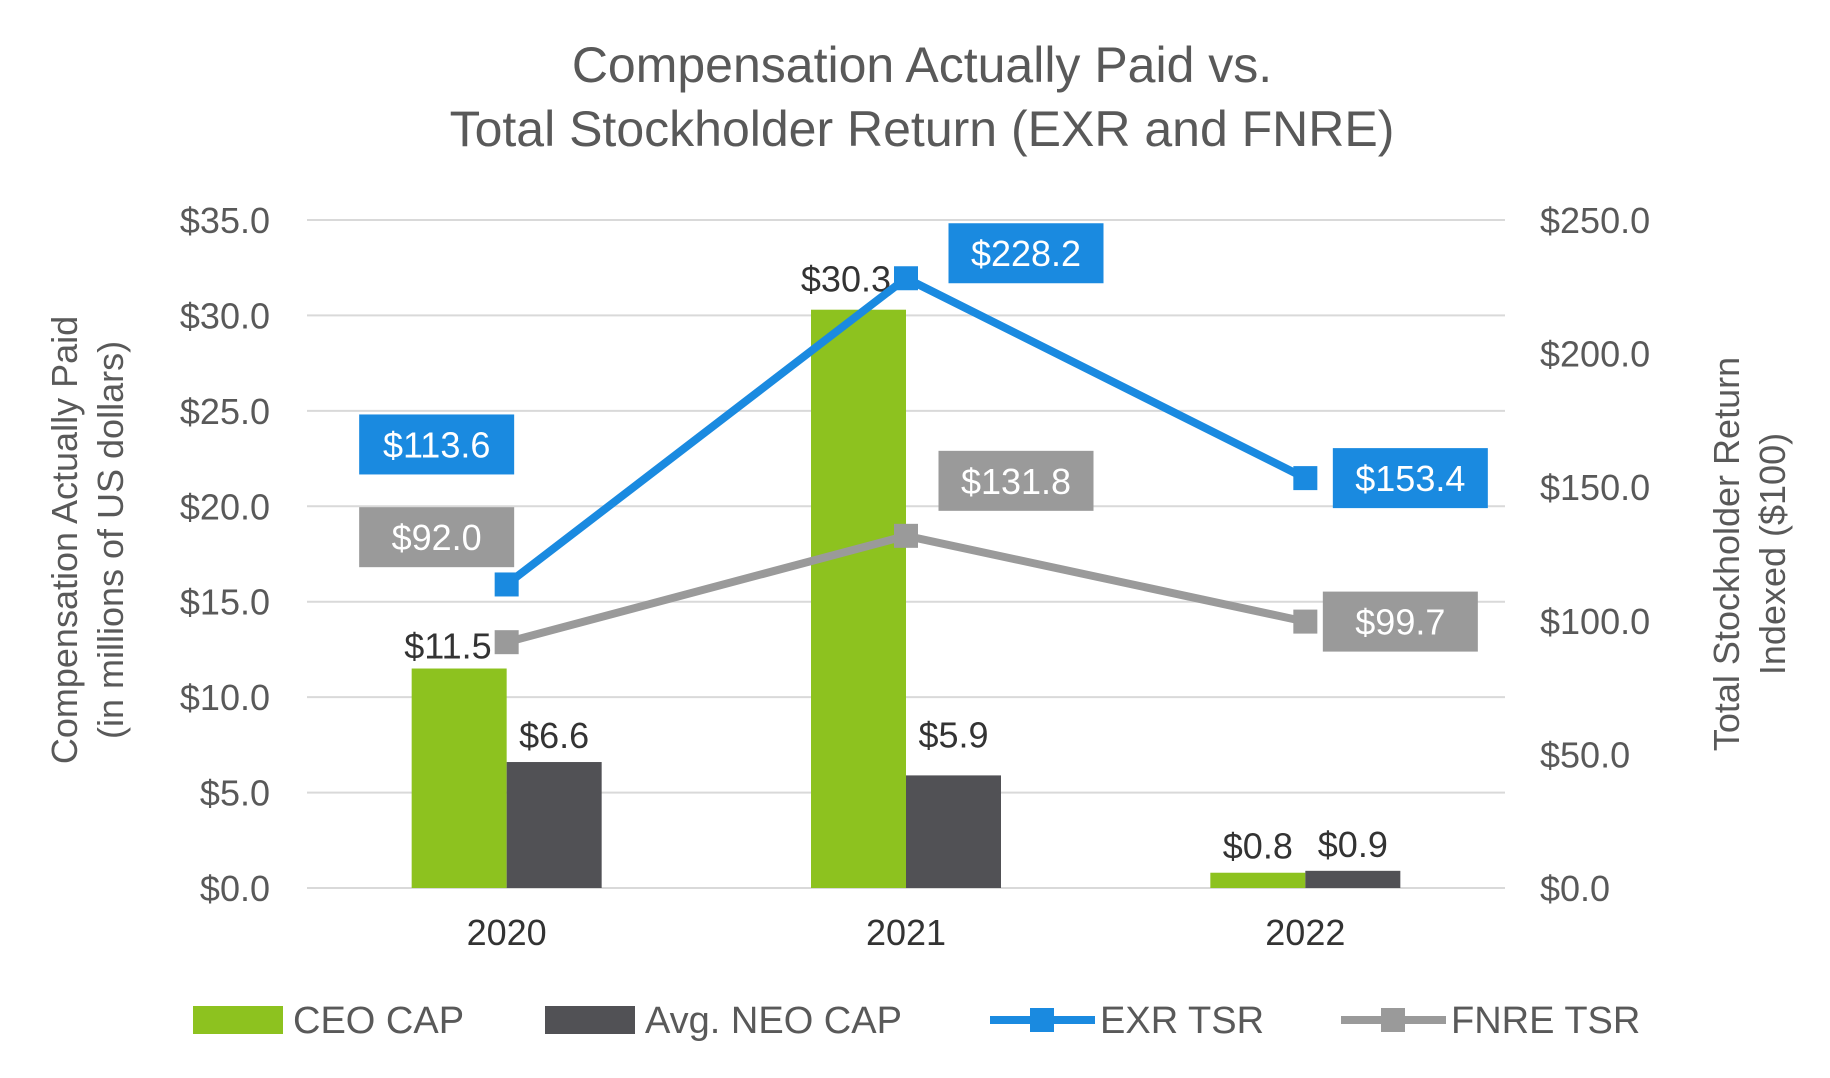  I want to click on x-tick-label-2022: 2022, so click(1305, 932).